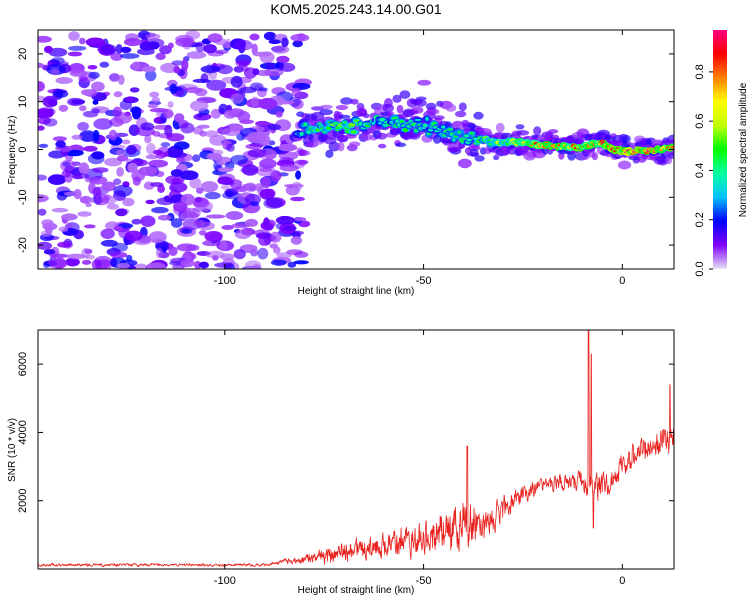  What do you see at coordinates (23, 432) in the screenshot?
I see `snr-y-tick-label: 4000` at bounding box center [23, 432].